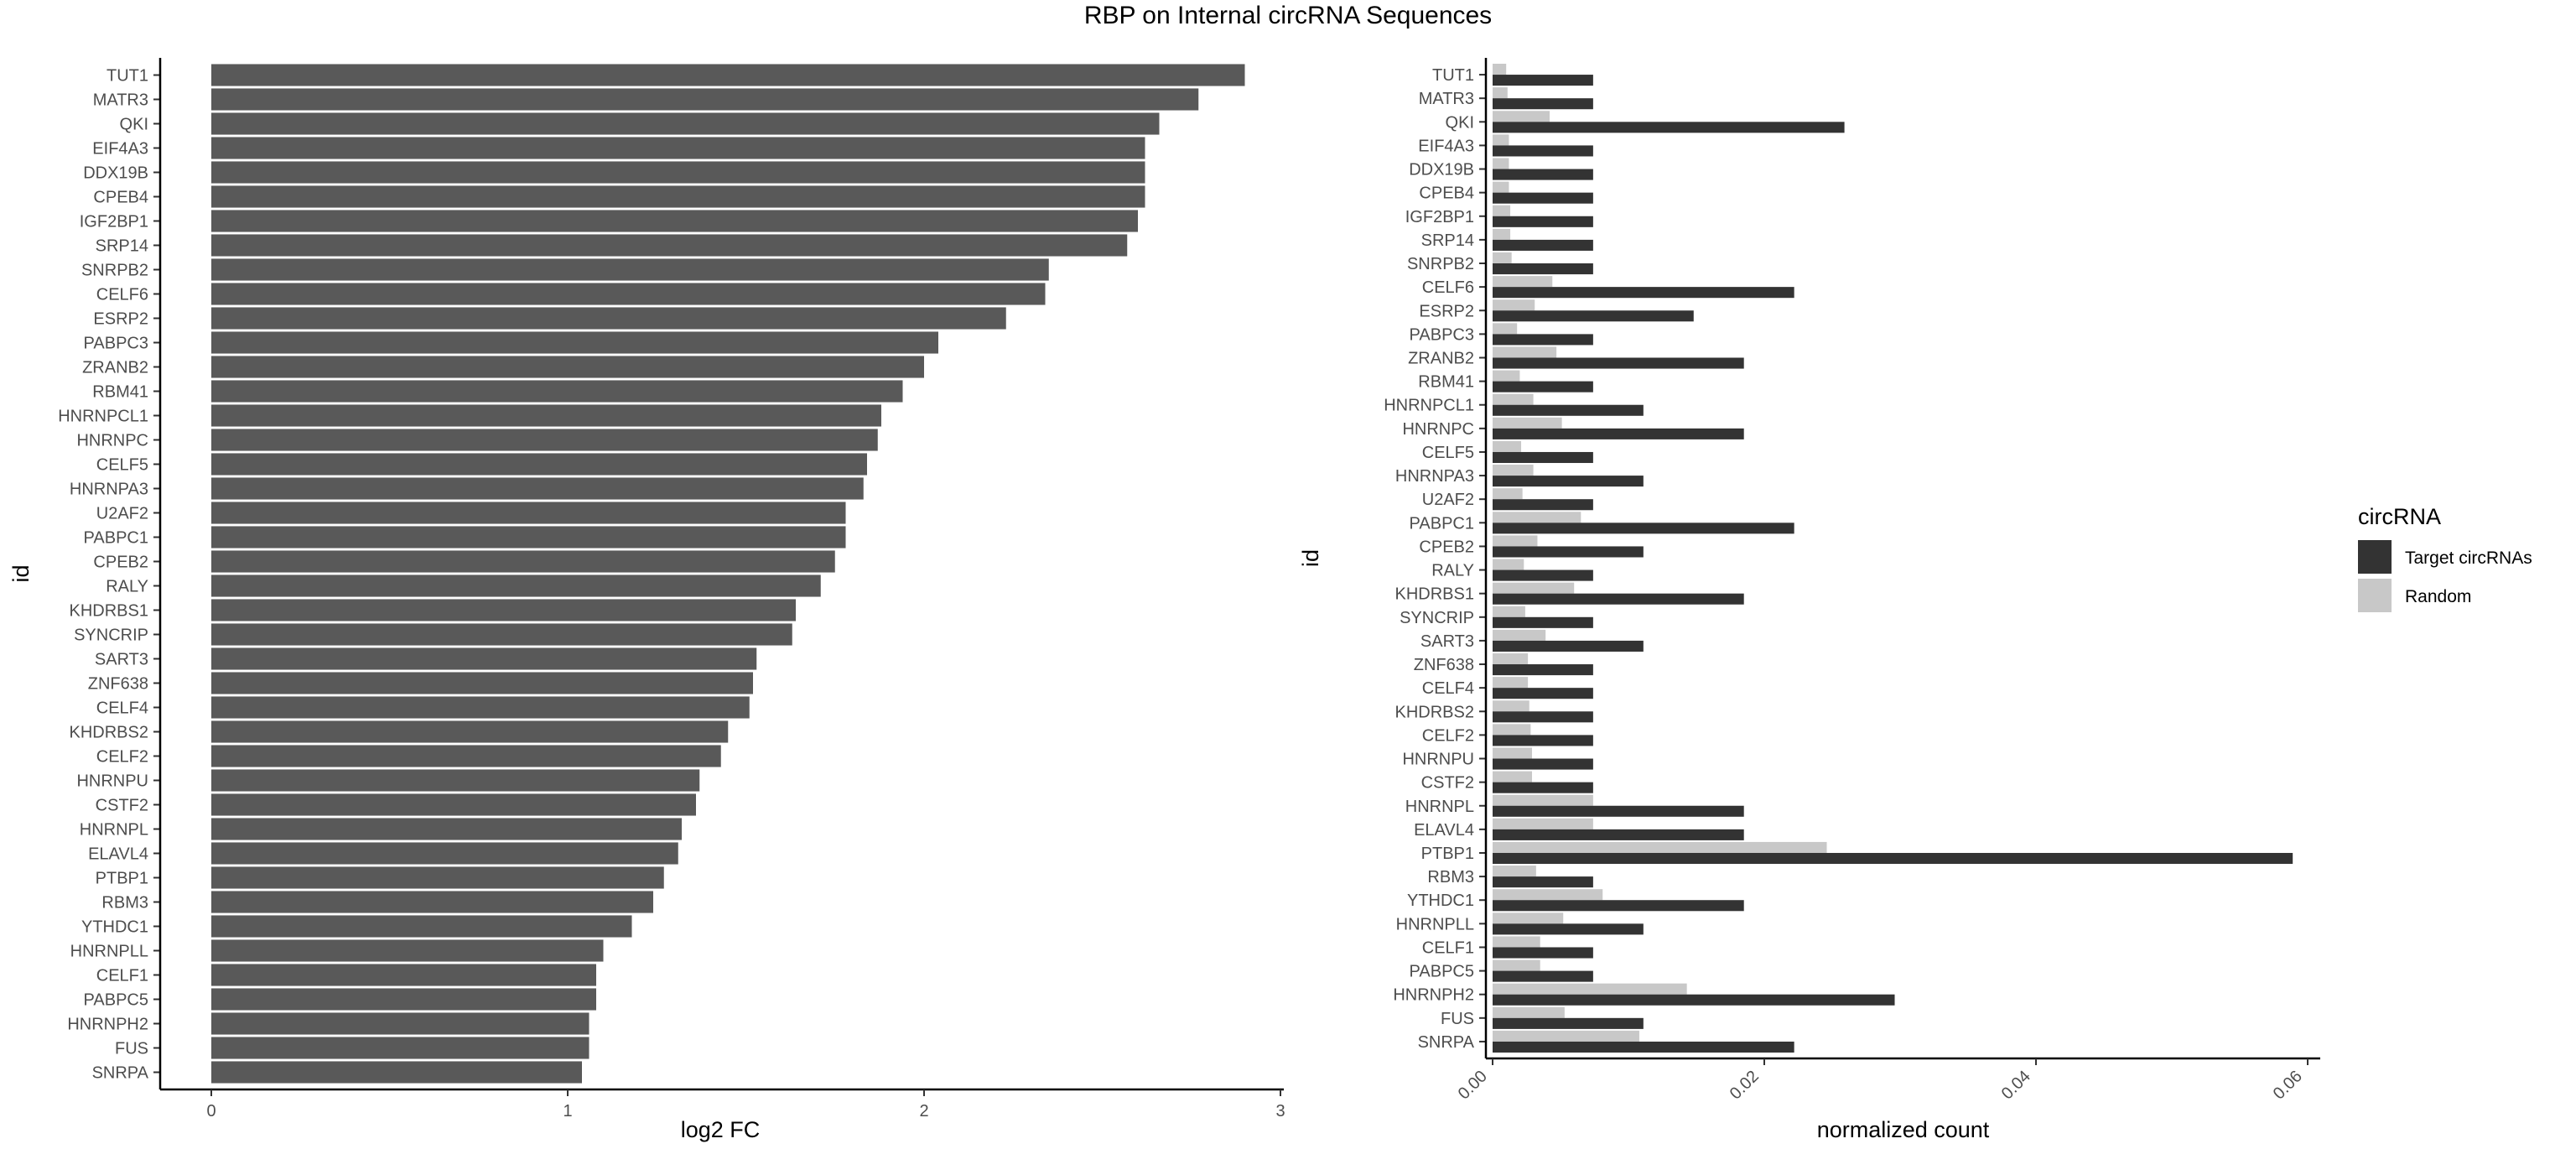 Image resolution: width=2576 pixels, height=1149 pixels. Describe the element at coordinates (2375, 557) in the screenshot. I see `legend-swatch-target` at that location.